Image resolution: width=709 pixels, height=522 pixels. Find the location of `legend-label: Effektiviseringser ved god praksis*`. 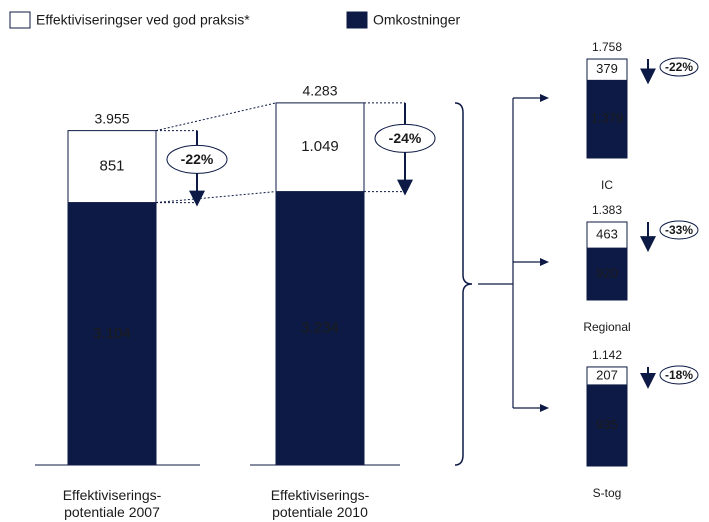

legend-label: Effektiviseringser ved god praksis* is located at coordinates (143, 20).